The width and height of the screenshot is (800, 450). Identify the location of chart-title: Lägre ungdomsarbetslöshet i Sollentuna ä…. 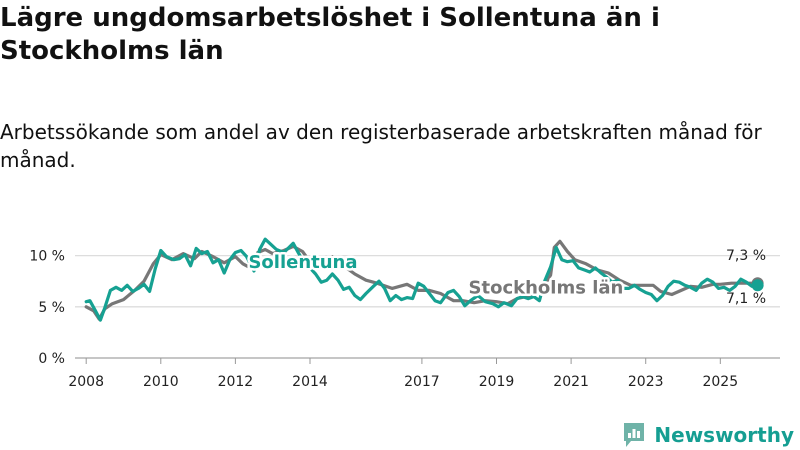
(330, 34).